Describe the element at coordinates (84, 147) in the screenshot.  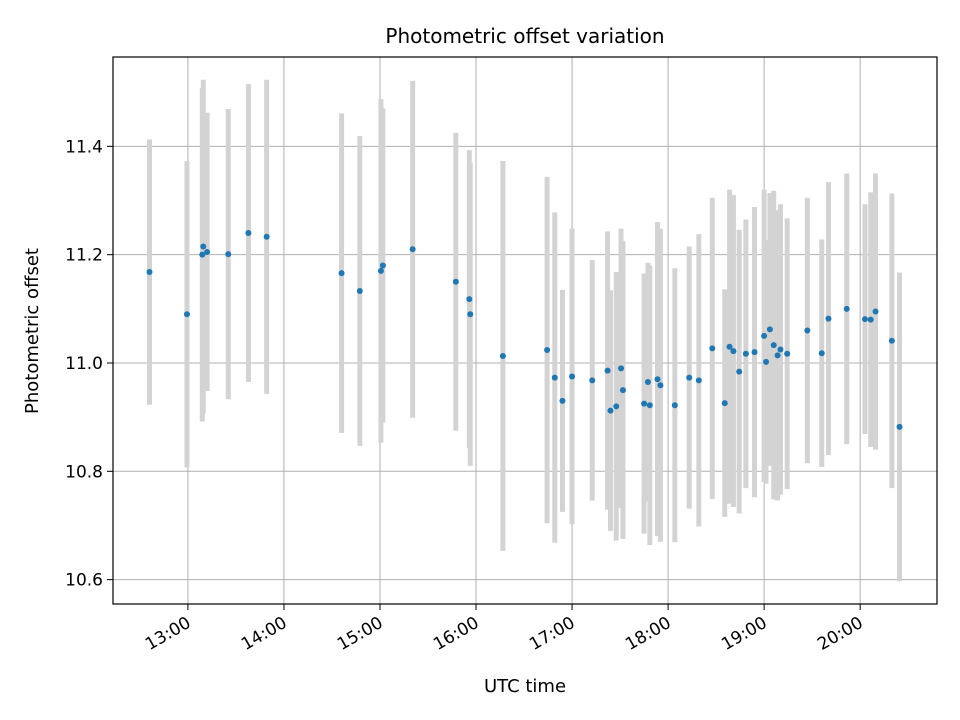
I see `y-tick-label: 11.4` at that location.